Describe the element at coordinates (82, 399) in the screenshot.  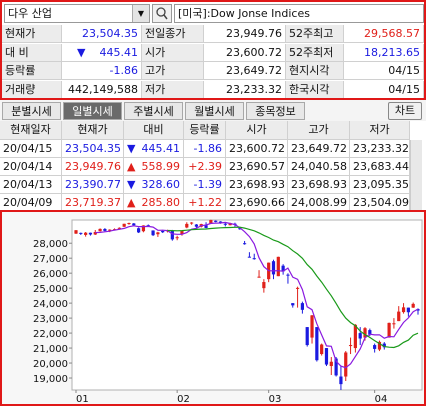
I see `x-tick-label: 01` at that location.